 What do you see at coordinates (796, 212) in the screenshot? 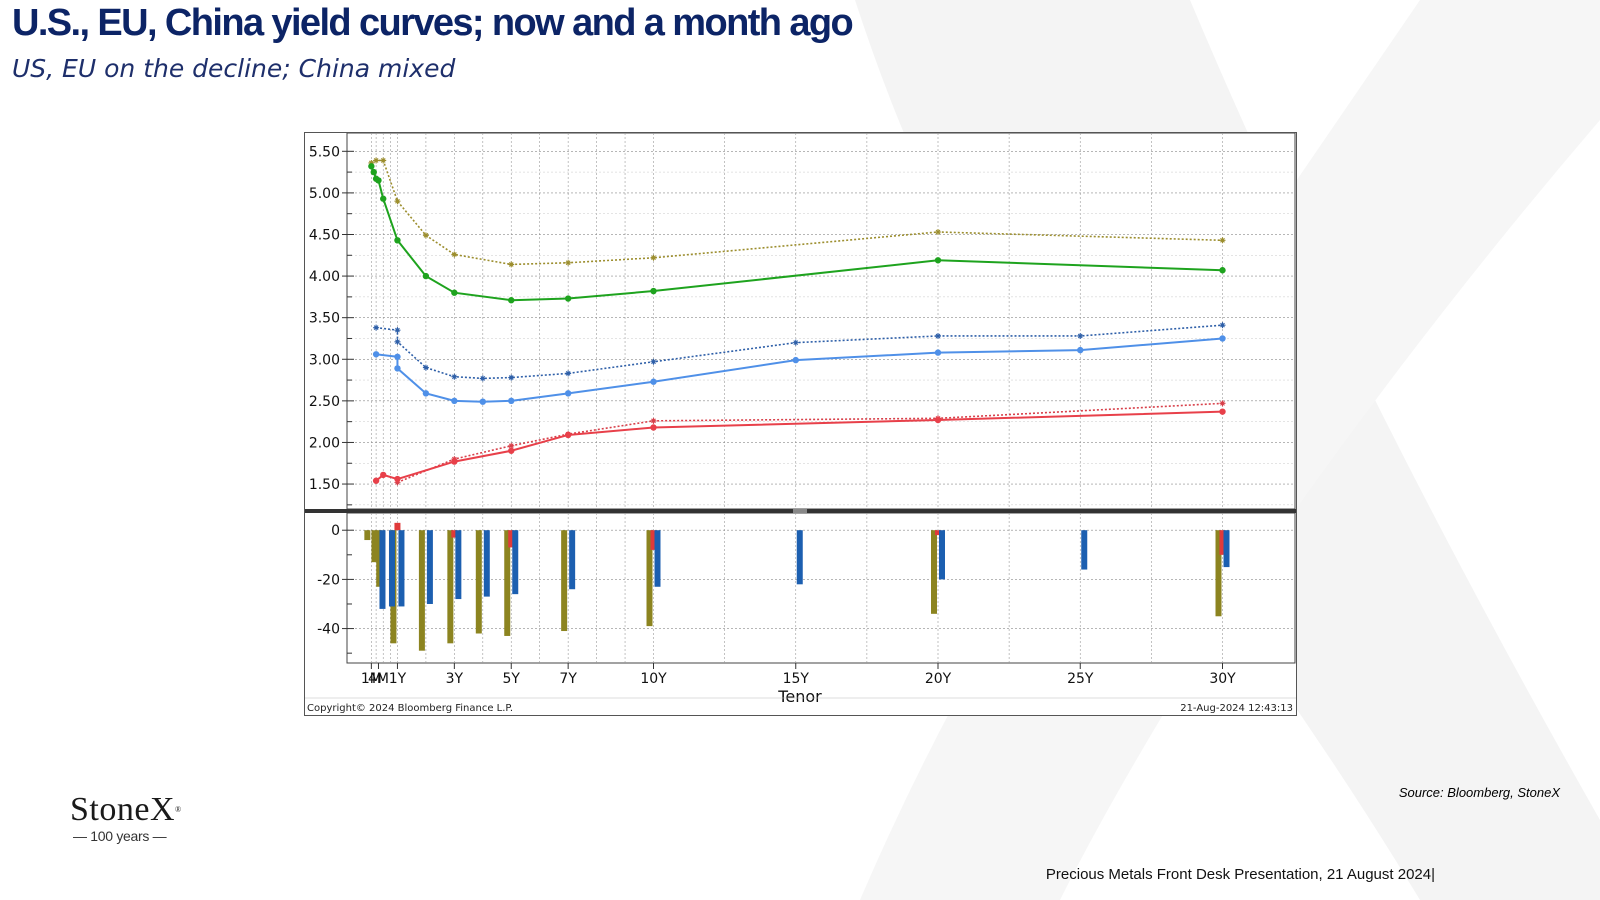
I see `yield-curve-line` at bounding box center [796, 212].